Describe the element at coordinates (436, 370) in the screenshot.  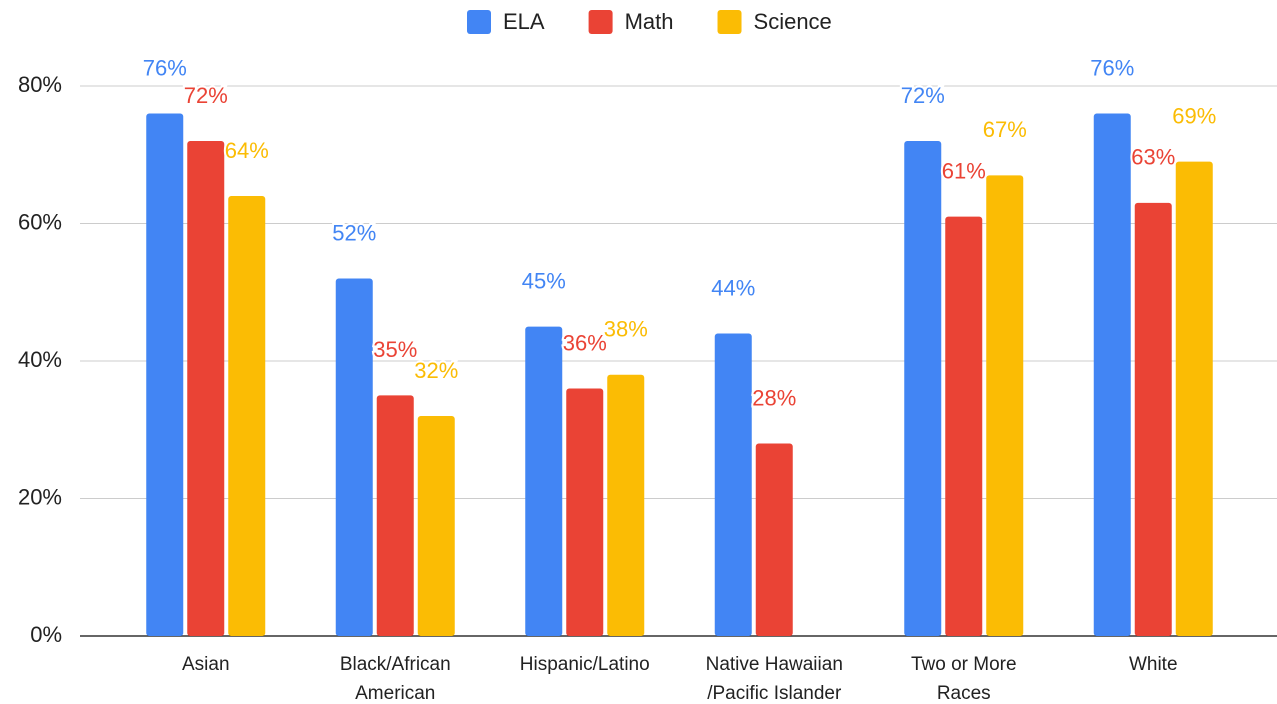
I see `data-label: 32%` at that location.